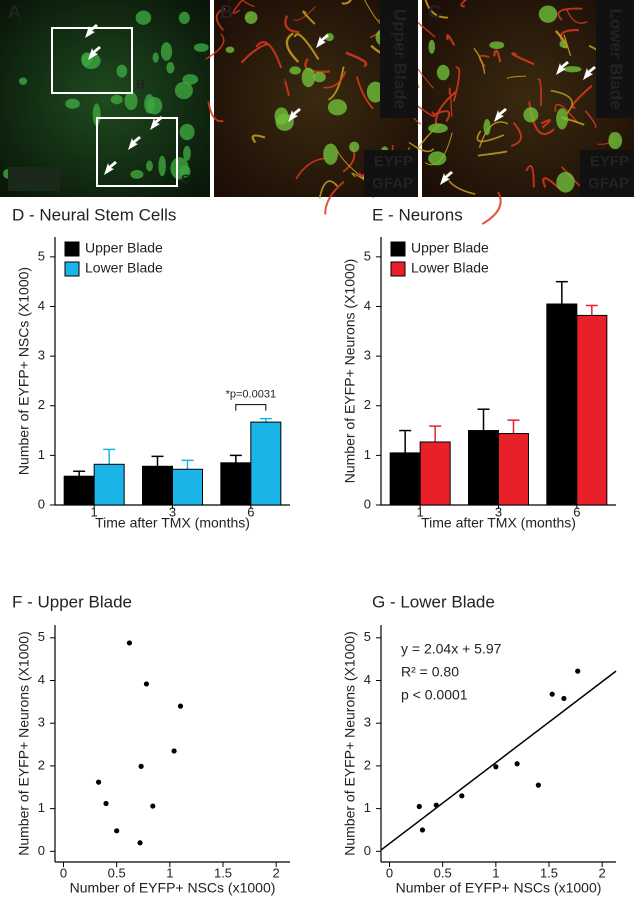  Describe the element at coordinates (41, 679) in the screenshot. I see `y-tick-label: 4` at that location.